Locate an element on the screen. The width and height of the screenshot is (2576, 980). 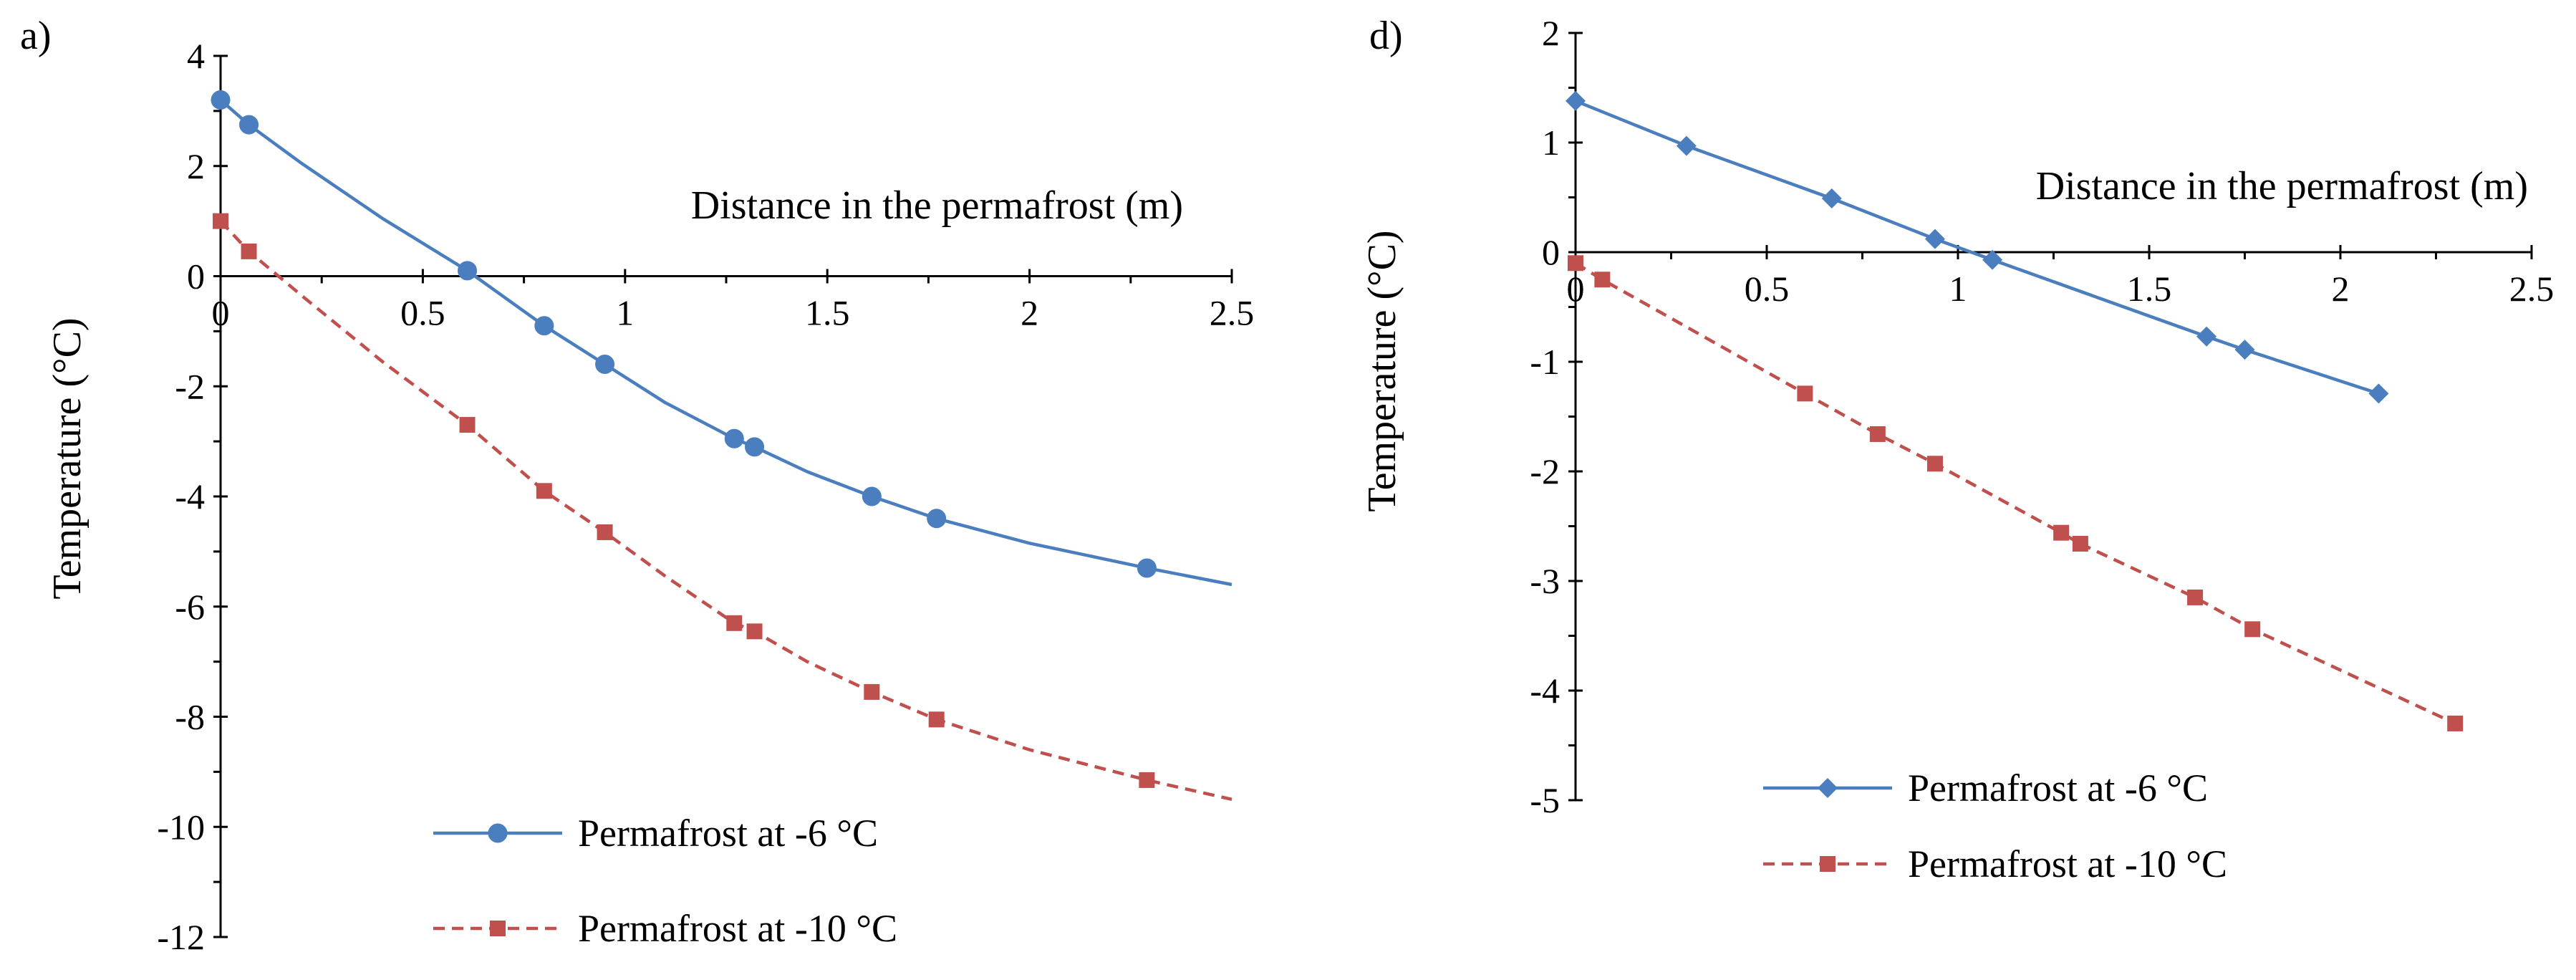
panel-a-x-tick-label: 0 is located at coordinates (221, 313).